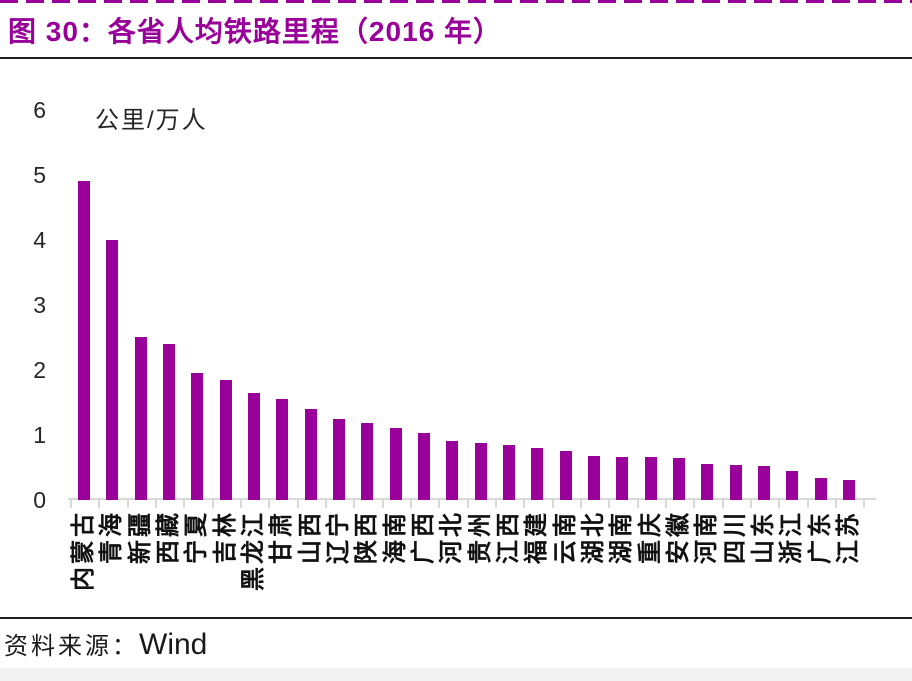 This screenshot has height=681, width=912. I want to click on top-dashed-border, so click(456, 1).